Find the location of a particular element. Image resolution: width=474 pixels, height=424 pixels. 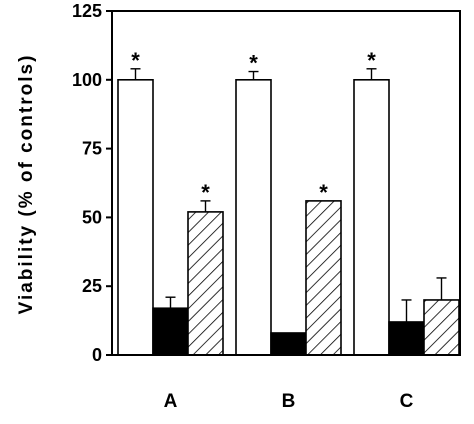

bar-a-white is located at coordinates (135, 217).